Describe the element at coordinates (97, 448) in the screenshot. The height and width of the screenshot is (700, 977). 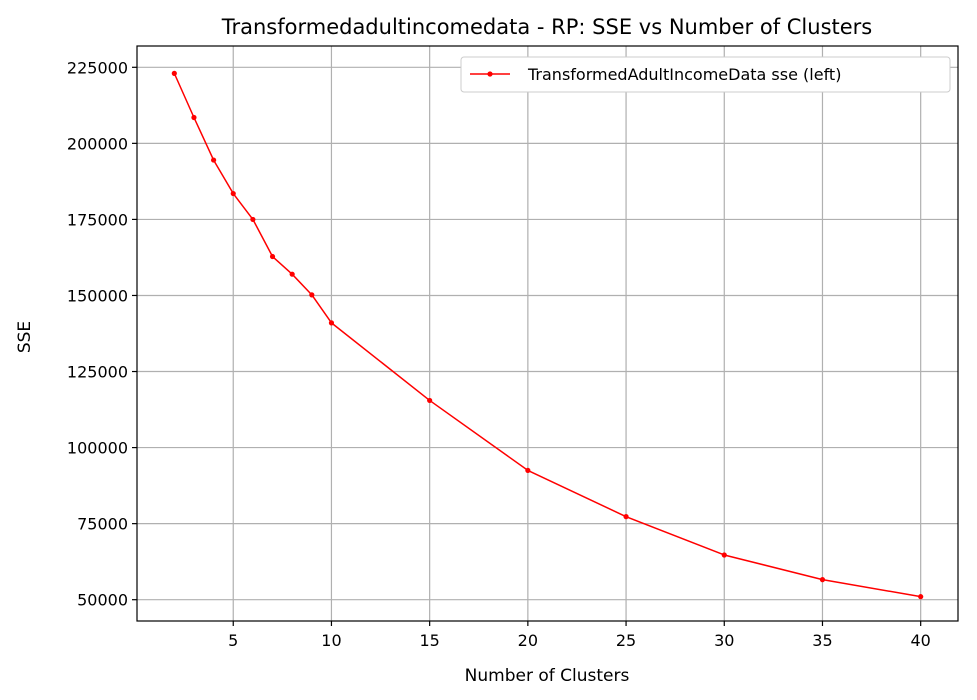
I see `y-tick-label: 100000` at that location.